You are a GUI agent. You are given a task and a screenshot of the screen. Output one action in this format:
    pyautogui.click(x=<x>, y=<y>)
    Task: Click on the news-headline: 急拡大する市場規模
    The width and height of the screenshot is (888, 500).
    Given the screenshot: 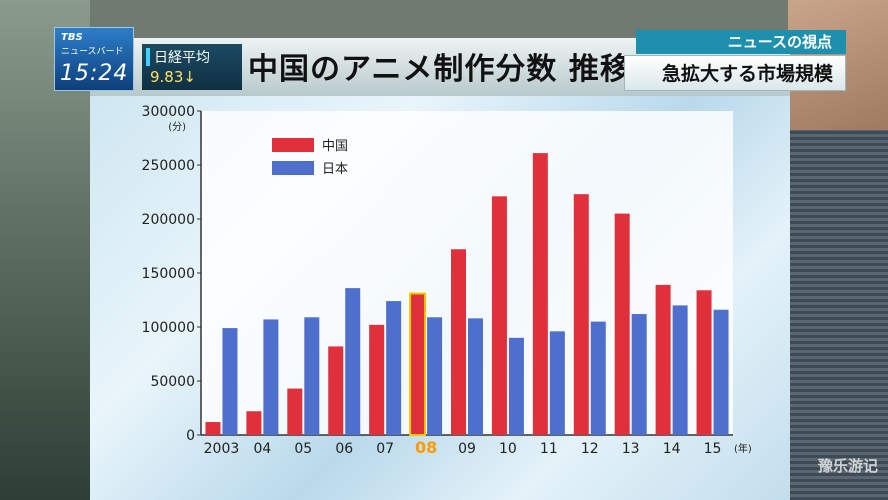 What is the action you would take?
    pyautogui.click(x=735, y=73)
    